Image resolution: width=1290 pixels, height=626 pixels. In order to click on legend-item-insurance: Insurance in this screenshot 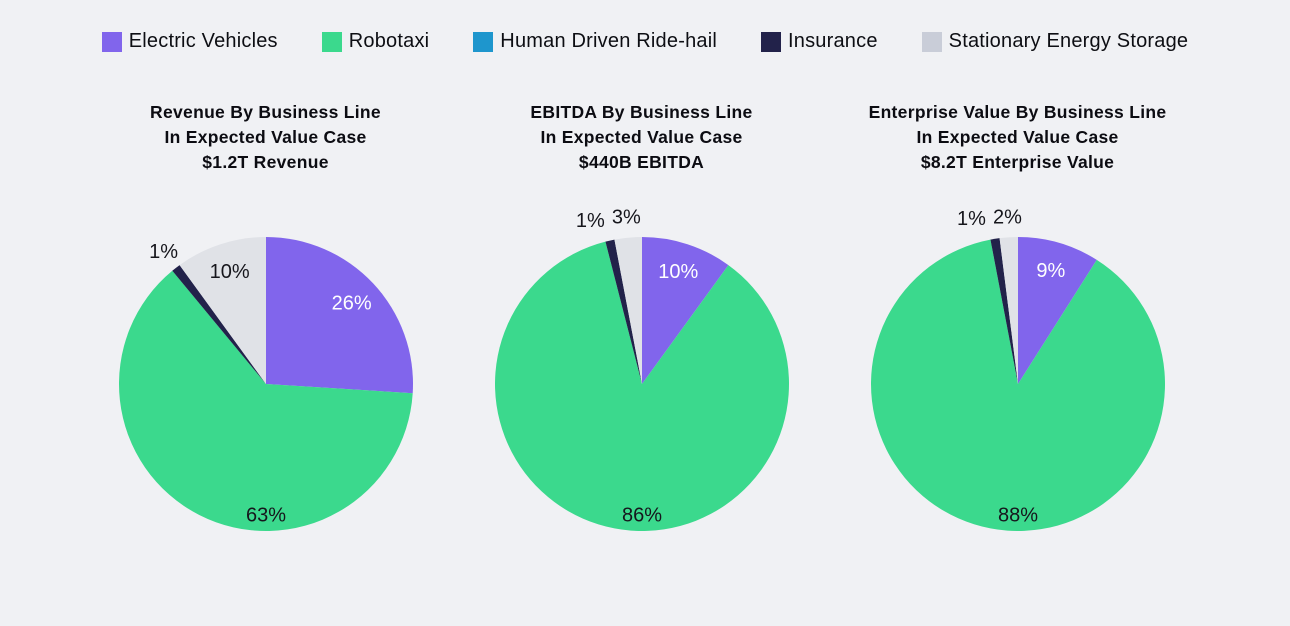, I will do `click(819, 41)`.